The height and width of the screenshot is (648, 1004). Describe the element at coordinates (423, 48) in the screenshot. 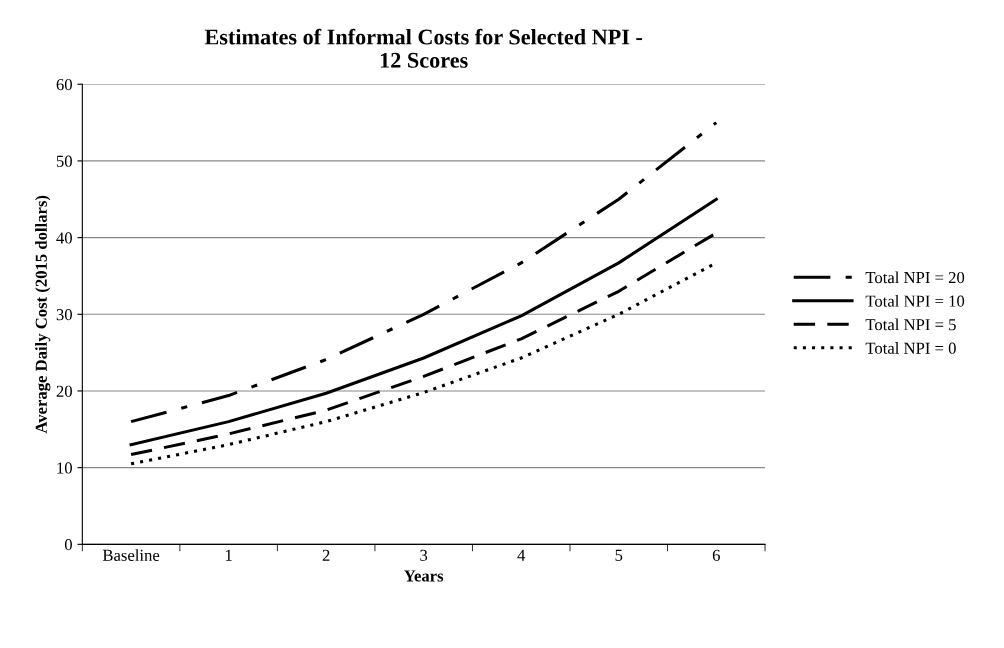

I see `chart-title: Estimates of Informal Costs for Selected NPI - 12 Scores` at that location.